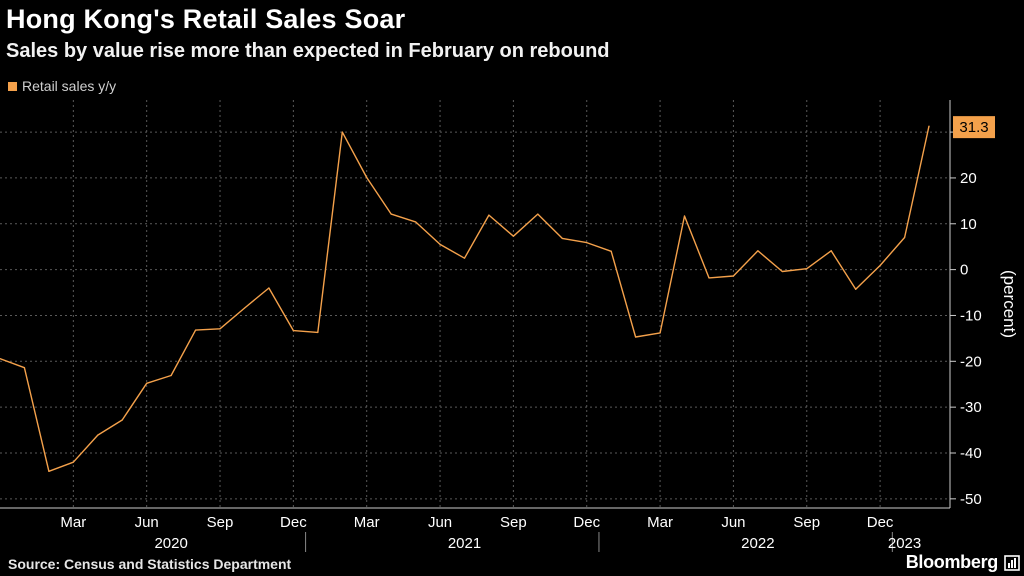 This screenshot has width=1024, height=576. What do you see at coordinates (757, 543) in the screenshot?
I see `year-label: 2022` at bounding box center [757, 543].